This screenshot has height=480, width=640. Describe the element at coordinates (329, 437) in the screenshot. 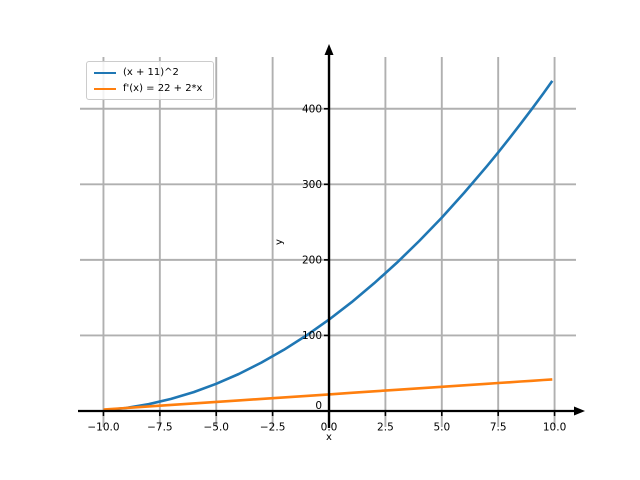

I see `x-axis-label: x` at that location.